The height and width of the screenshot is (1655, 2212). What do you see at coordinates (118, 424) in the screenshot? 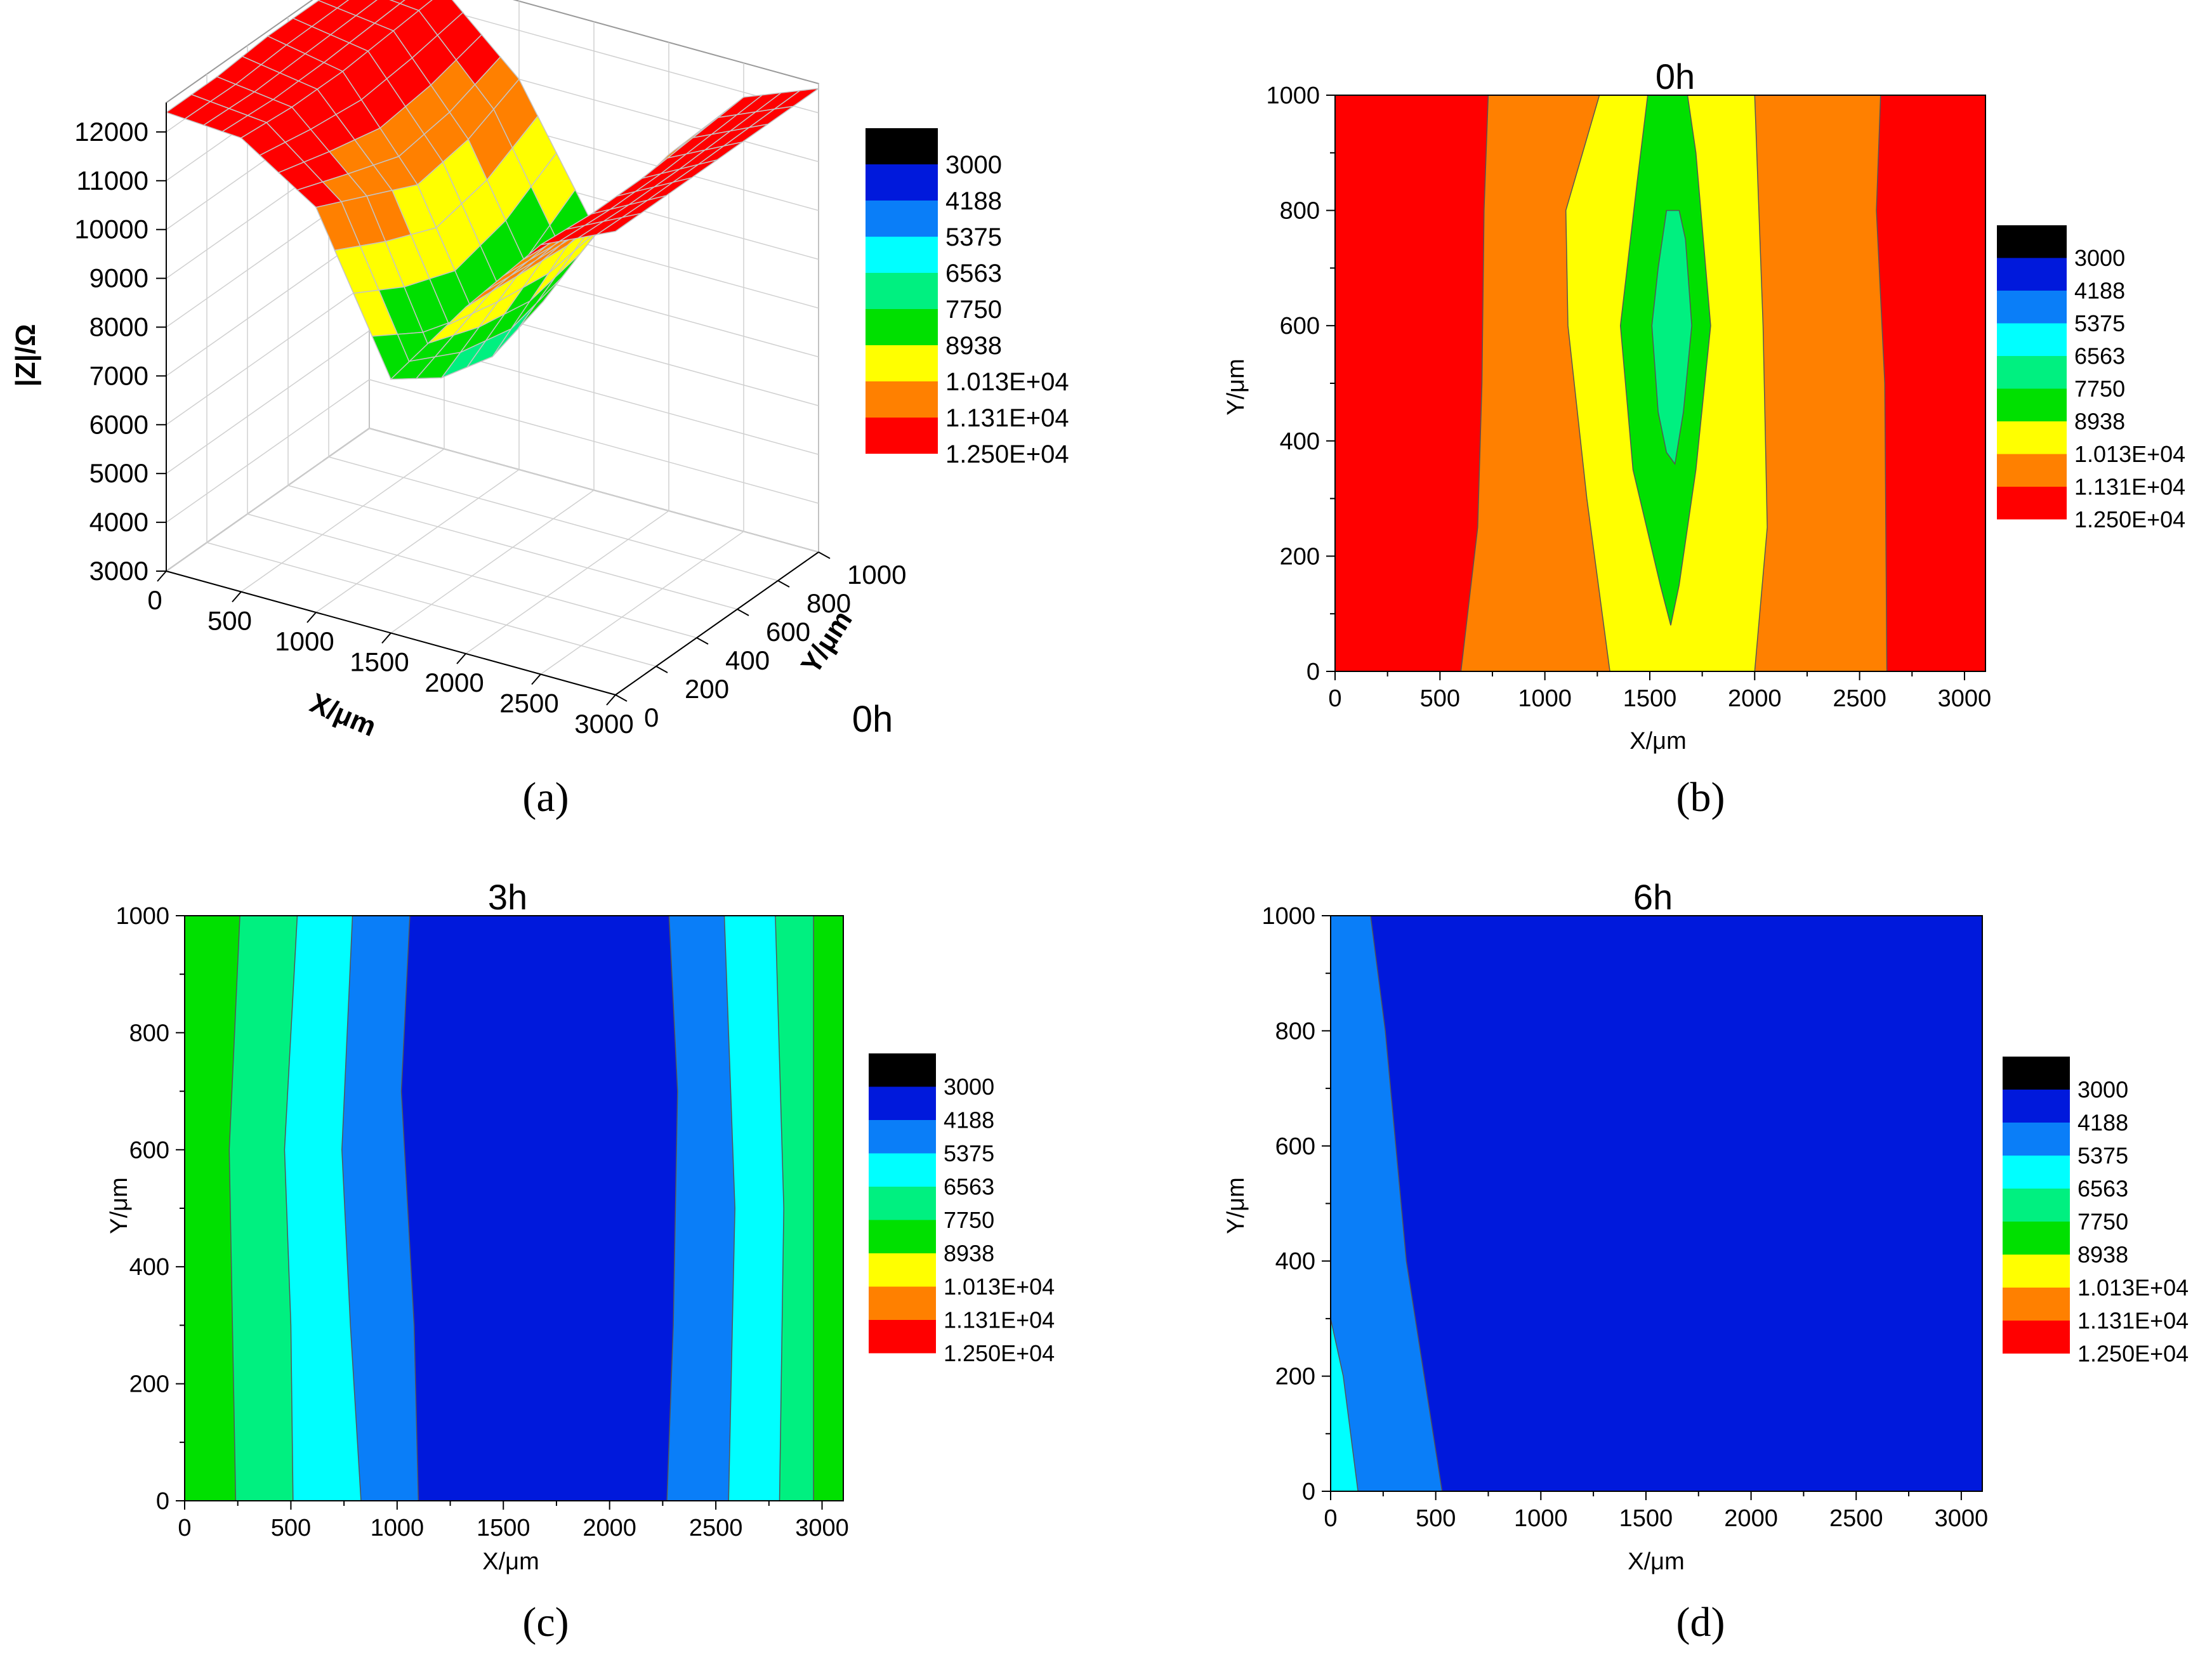
I see `z-tick-label: 6000` at bounding box center [118, 424].